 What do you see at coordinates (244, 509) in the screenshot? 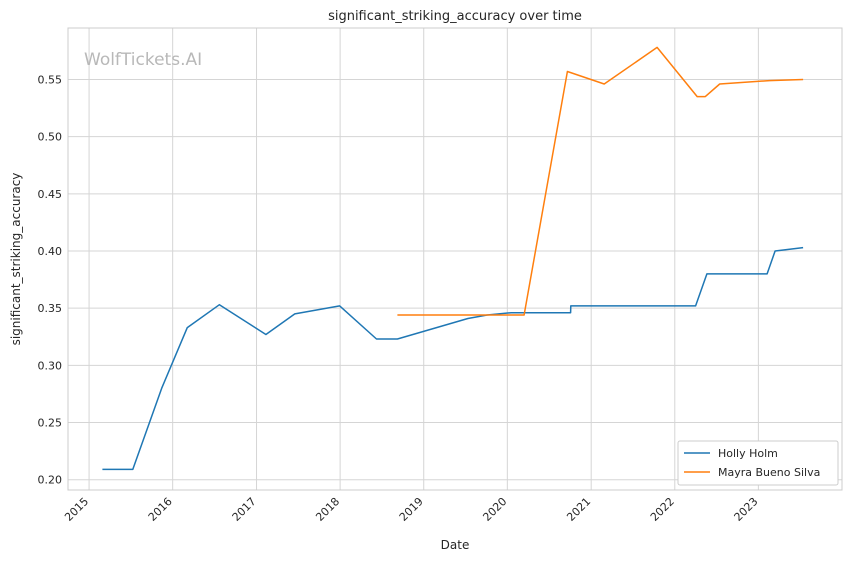
I see `x-tick-label: 2017` at bounding box center [244, 509].